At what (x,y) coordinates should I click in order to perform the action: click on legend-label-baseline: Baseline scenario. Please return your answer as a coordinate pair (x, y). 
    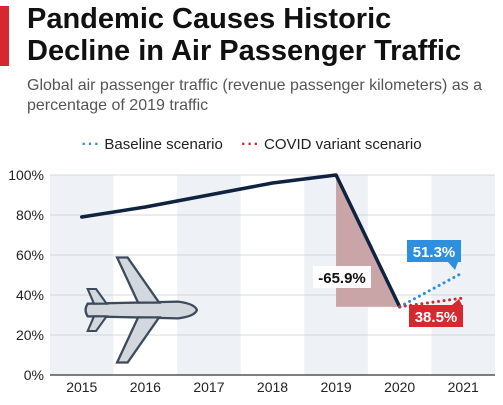
    Looking at the image, I should click on (163, 144).